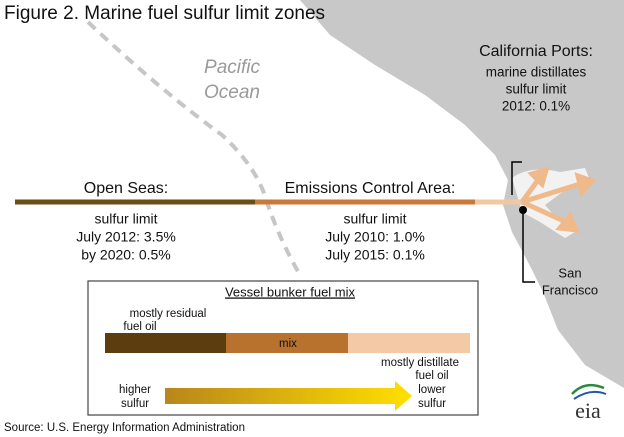  I want to click on bar-mix, so click(287, 343).